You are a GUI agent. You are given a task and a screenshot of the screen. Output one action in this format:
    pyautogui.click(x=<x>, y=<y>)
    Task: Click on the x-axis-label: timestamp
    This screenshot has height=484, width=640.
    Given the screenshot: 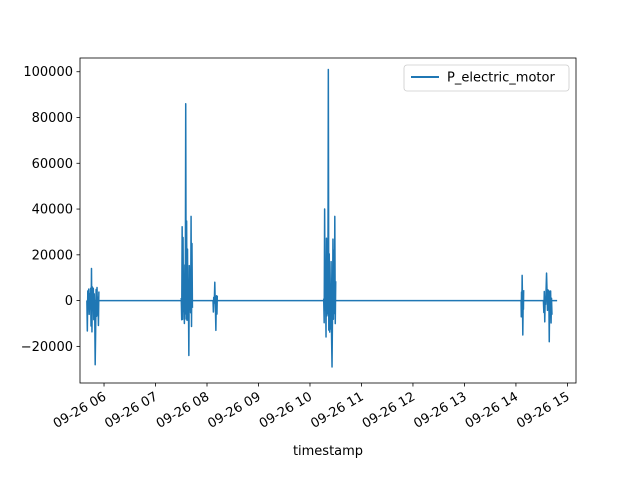 What is the action you would take?
    pyautogui.click(x=328, y=451)
    